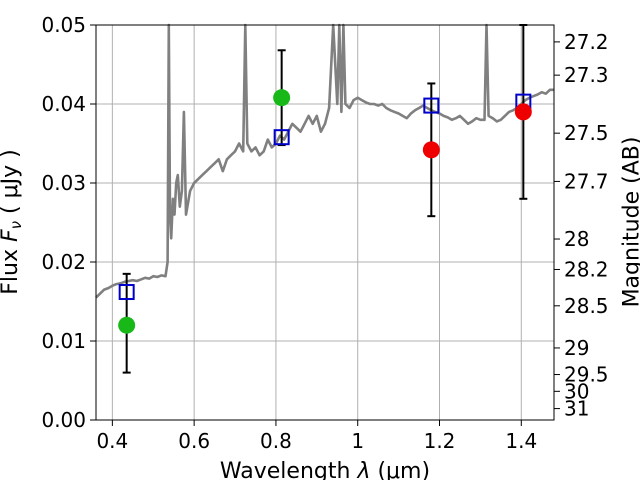 Image resolution: width=640 pixels, height=480 pixels. Describe the element at coordinates (586, 181) in the screenshot. I see `mag-tick-label: 27.7` at that location.